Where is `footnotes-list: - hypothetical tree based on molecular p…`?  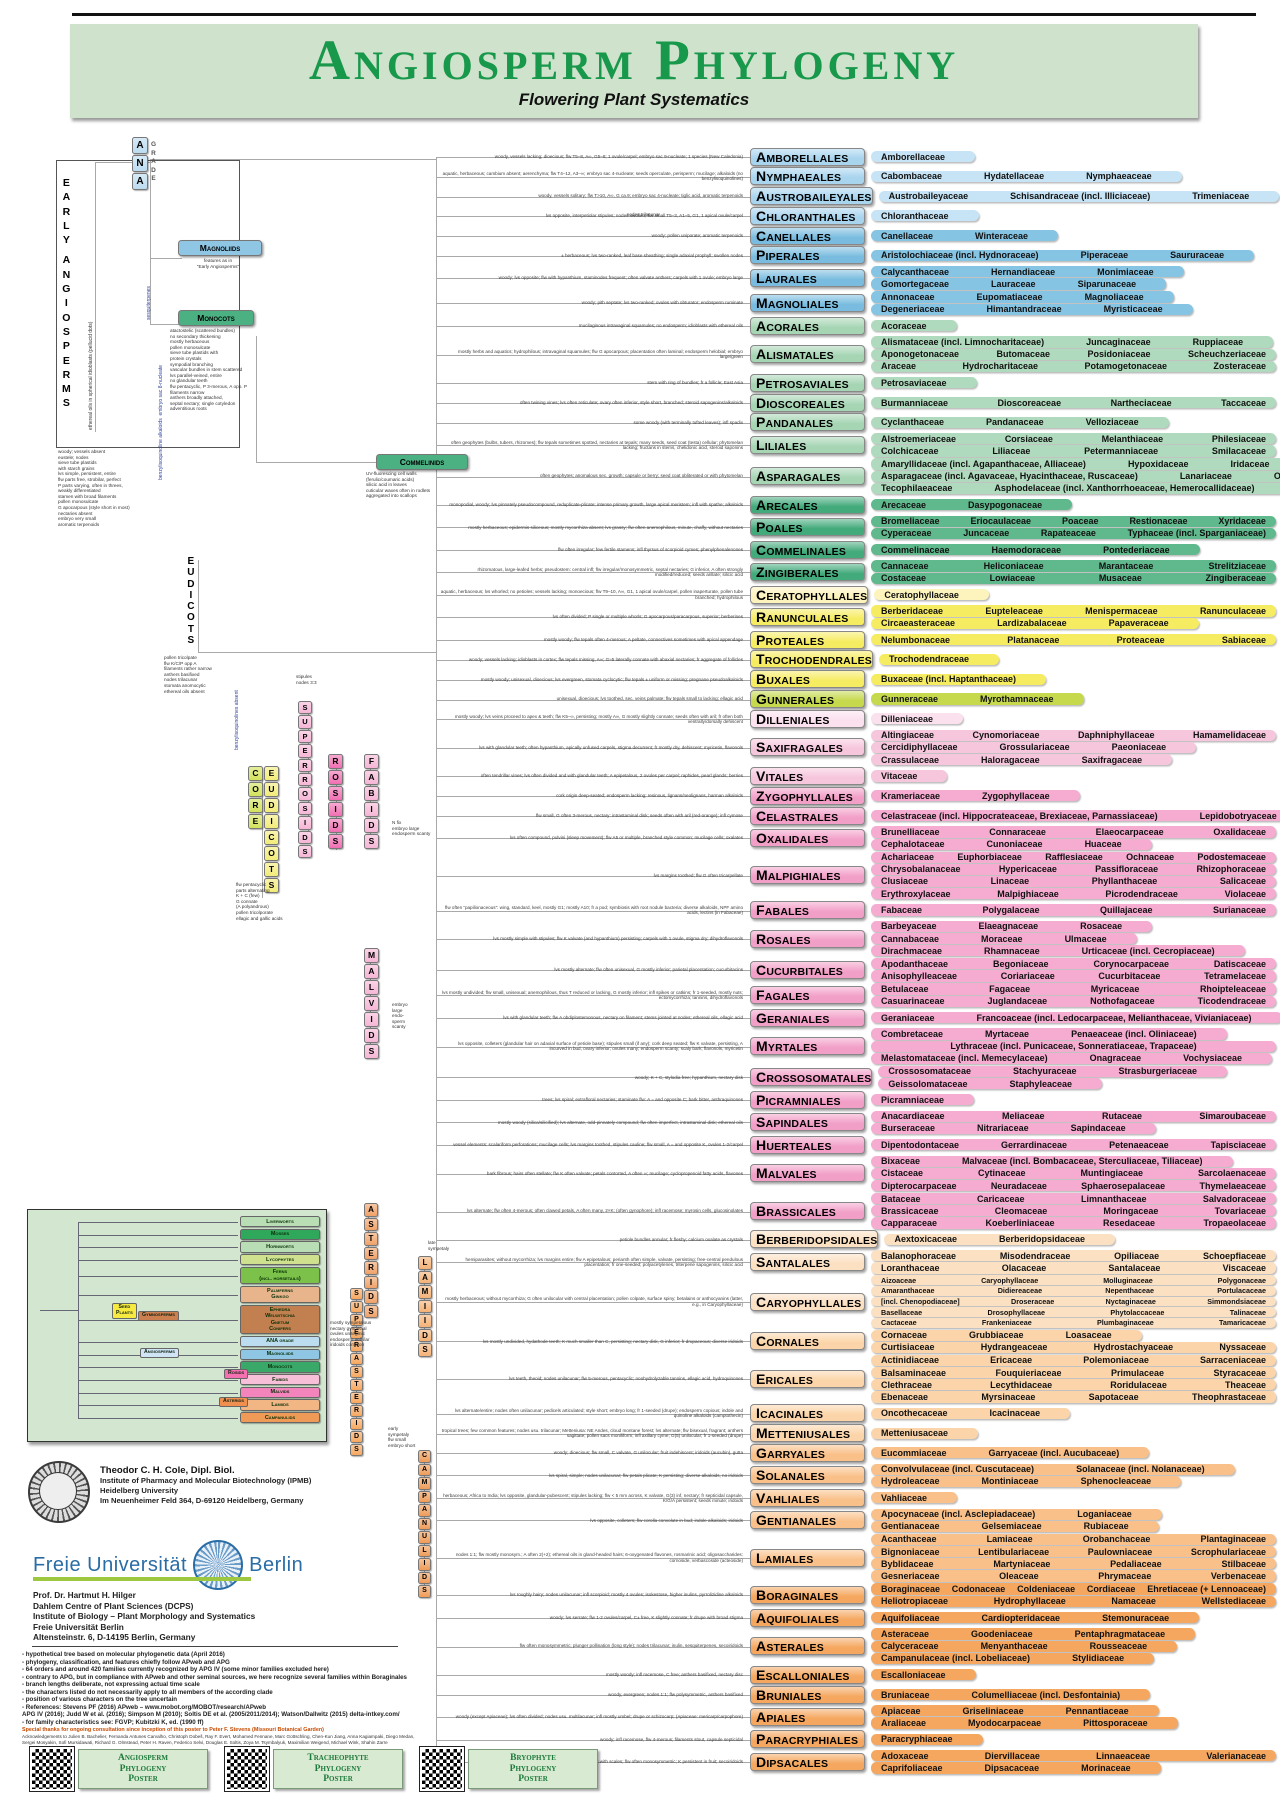 footnotes-list: - hypothetical tree based on molecular p… is located at coordinates (237, 1688).